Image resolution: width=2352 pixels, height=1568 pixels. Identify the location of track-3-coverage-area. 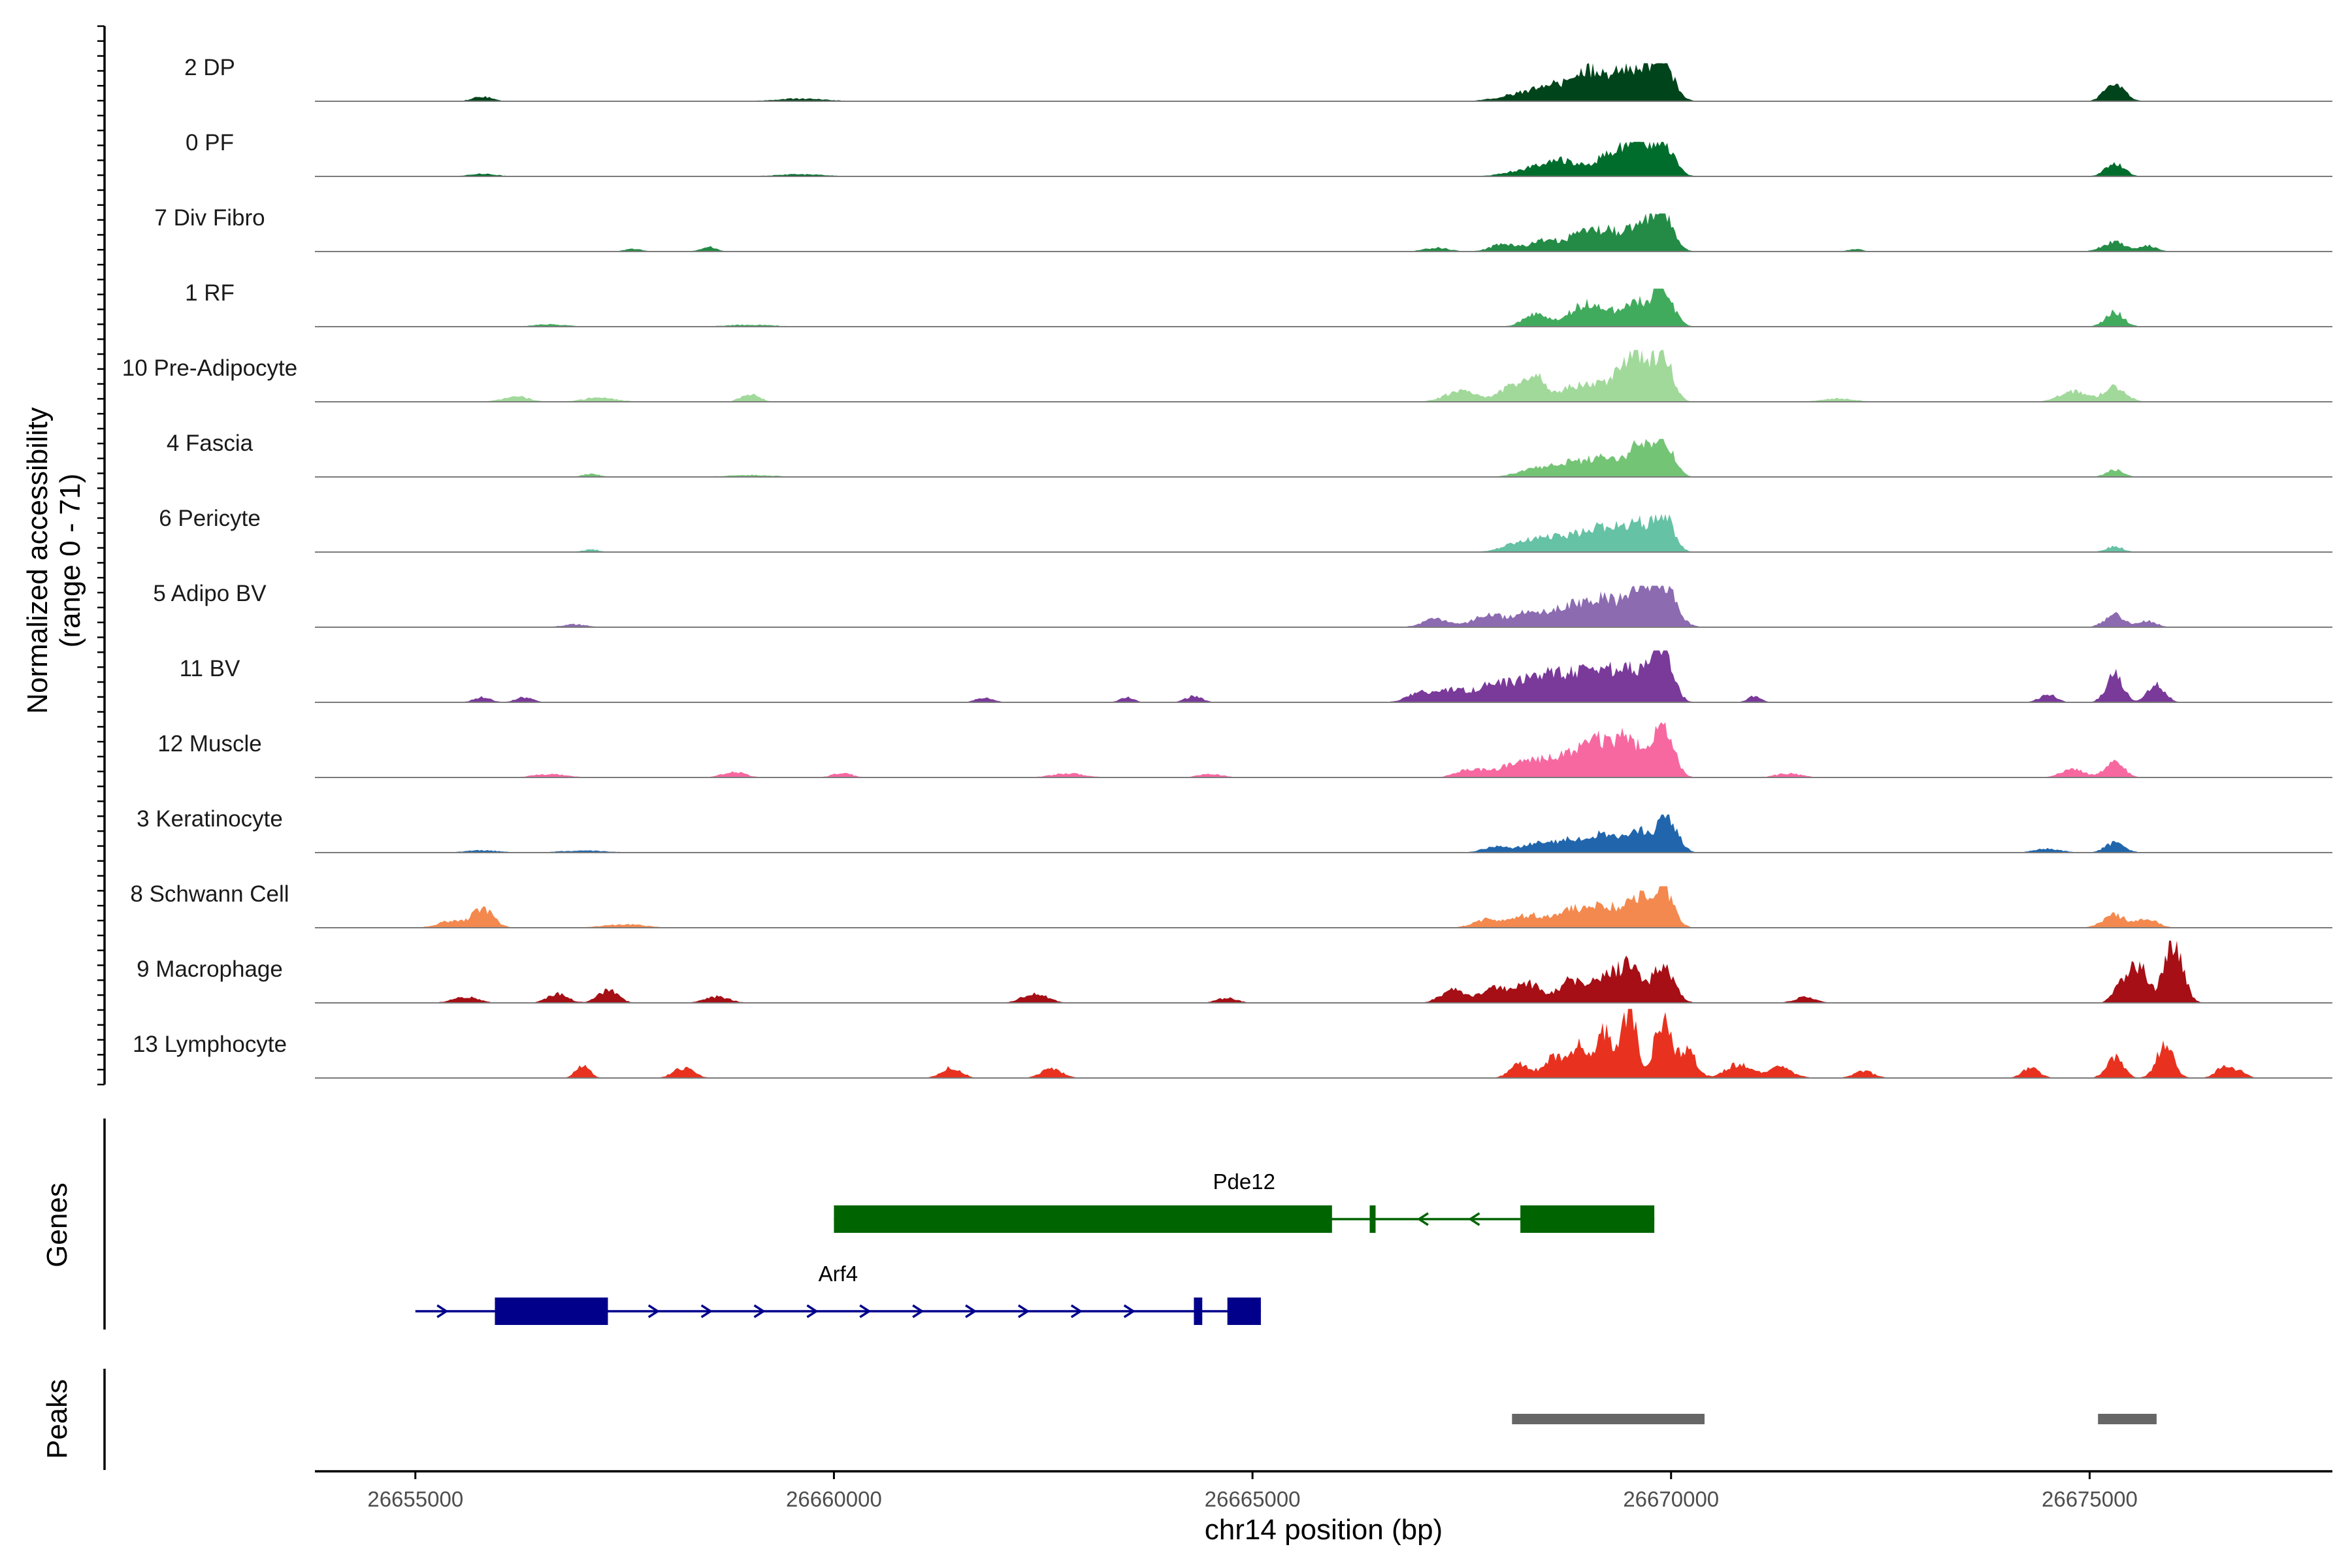
(1323, 307).